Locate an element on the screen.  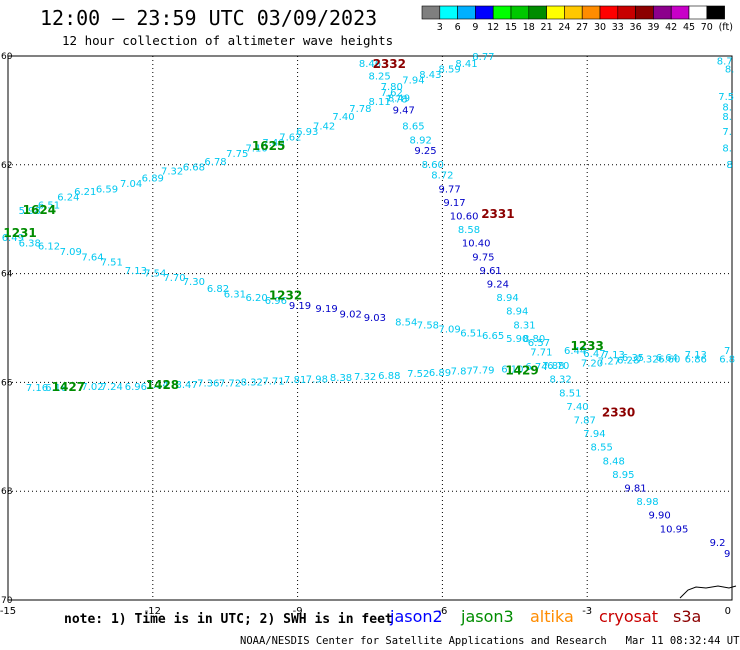
wave-height-label: 7.24 is located at coordinates (112, 387).